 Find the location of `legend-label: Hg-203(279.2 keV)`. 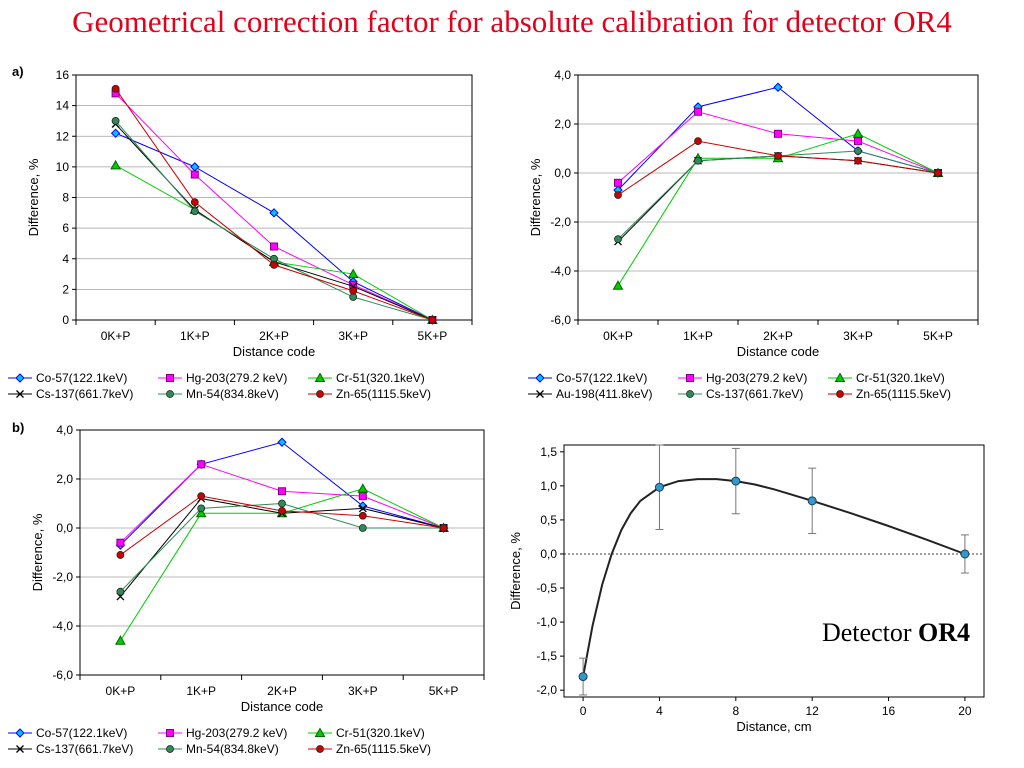

legend-label: Hg-203(279.2 keV) is located at coordinates (236, 733).